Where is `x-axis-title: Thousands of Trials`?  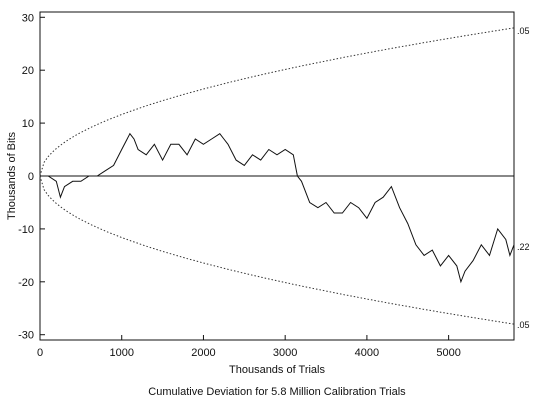
x-axis-title: Thousands of Trials is located at coordinates (277, 370).